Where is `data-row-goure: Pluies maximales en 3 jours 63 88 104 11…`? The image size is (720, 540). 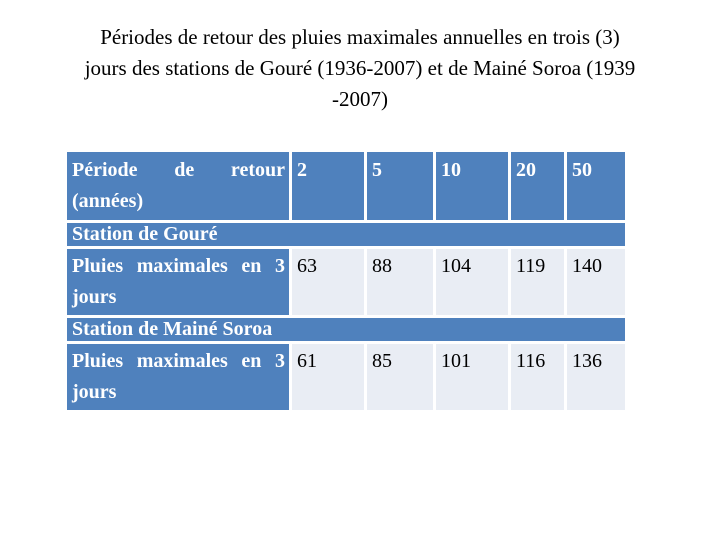
data-row-goure: Pluies maximales en 3 jours 63 88 104 11… is located at coordinates (346, 282).